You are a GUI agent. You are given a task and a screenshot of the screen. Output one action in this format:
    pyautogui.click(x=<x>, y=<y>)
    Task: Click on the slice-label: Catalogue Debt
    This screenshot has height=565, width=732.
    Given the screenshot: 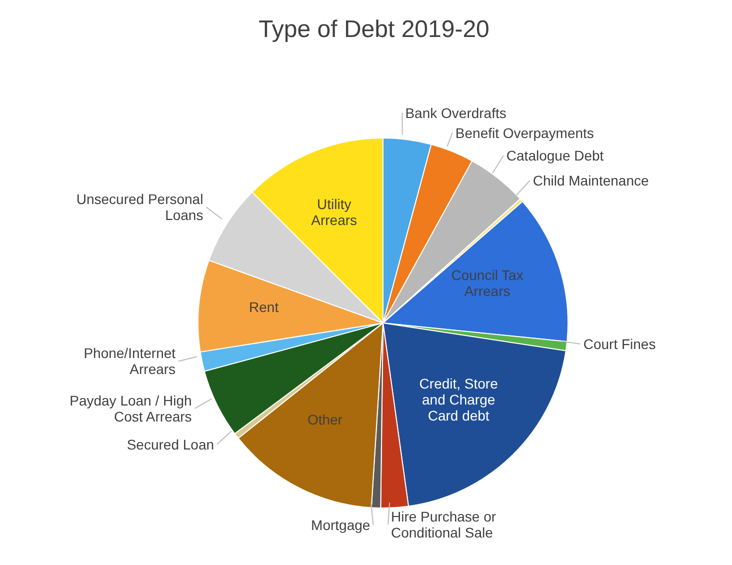 What is the action you would take?
    pyautogui.click(x=555, y=156)
    